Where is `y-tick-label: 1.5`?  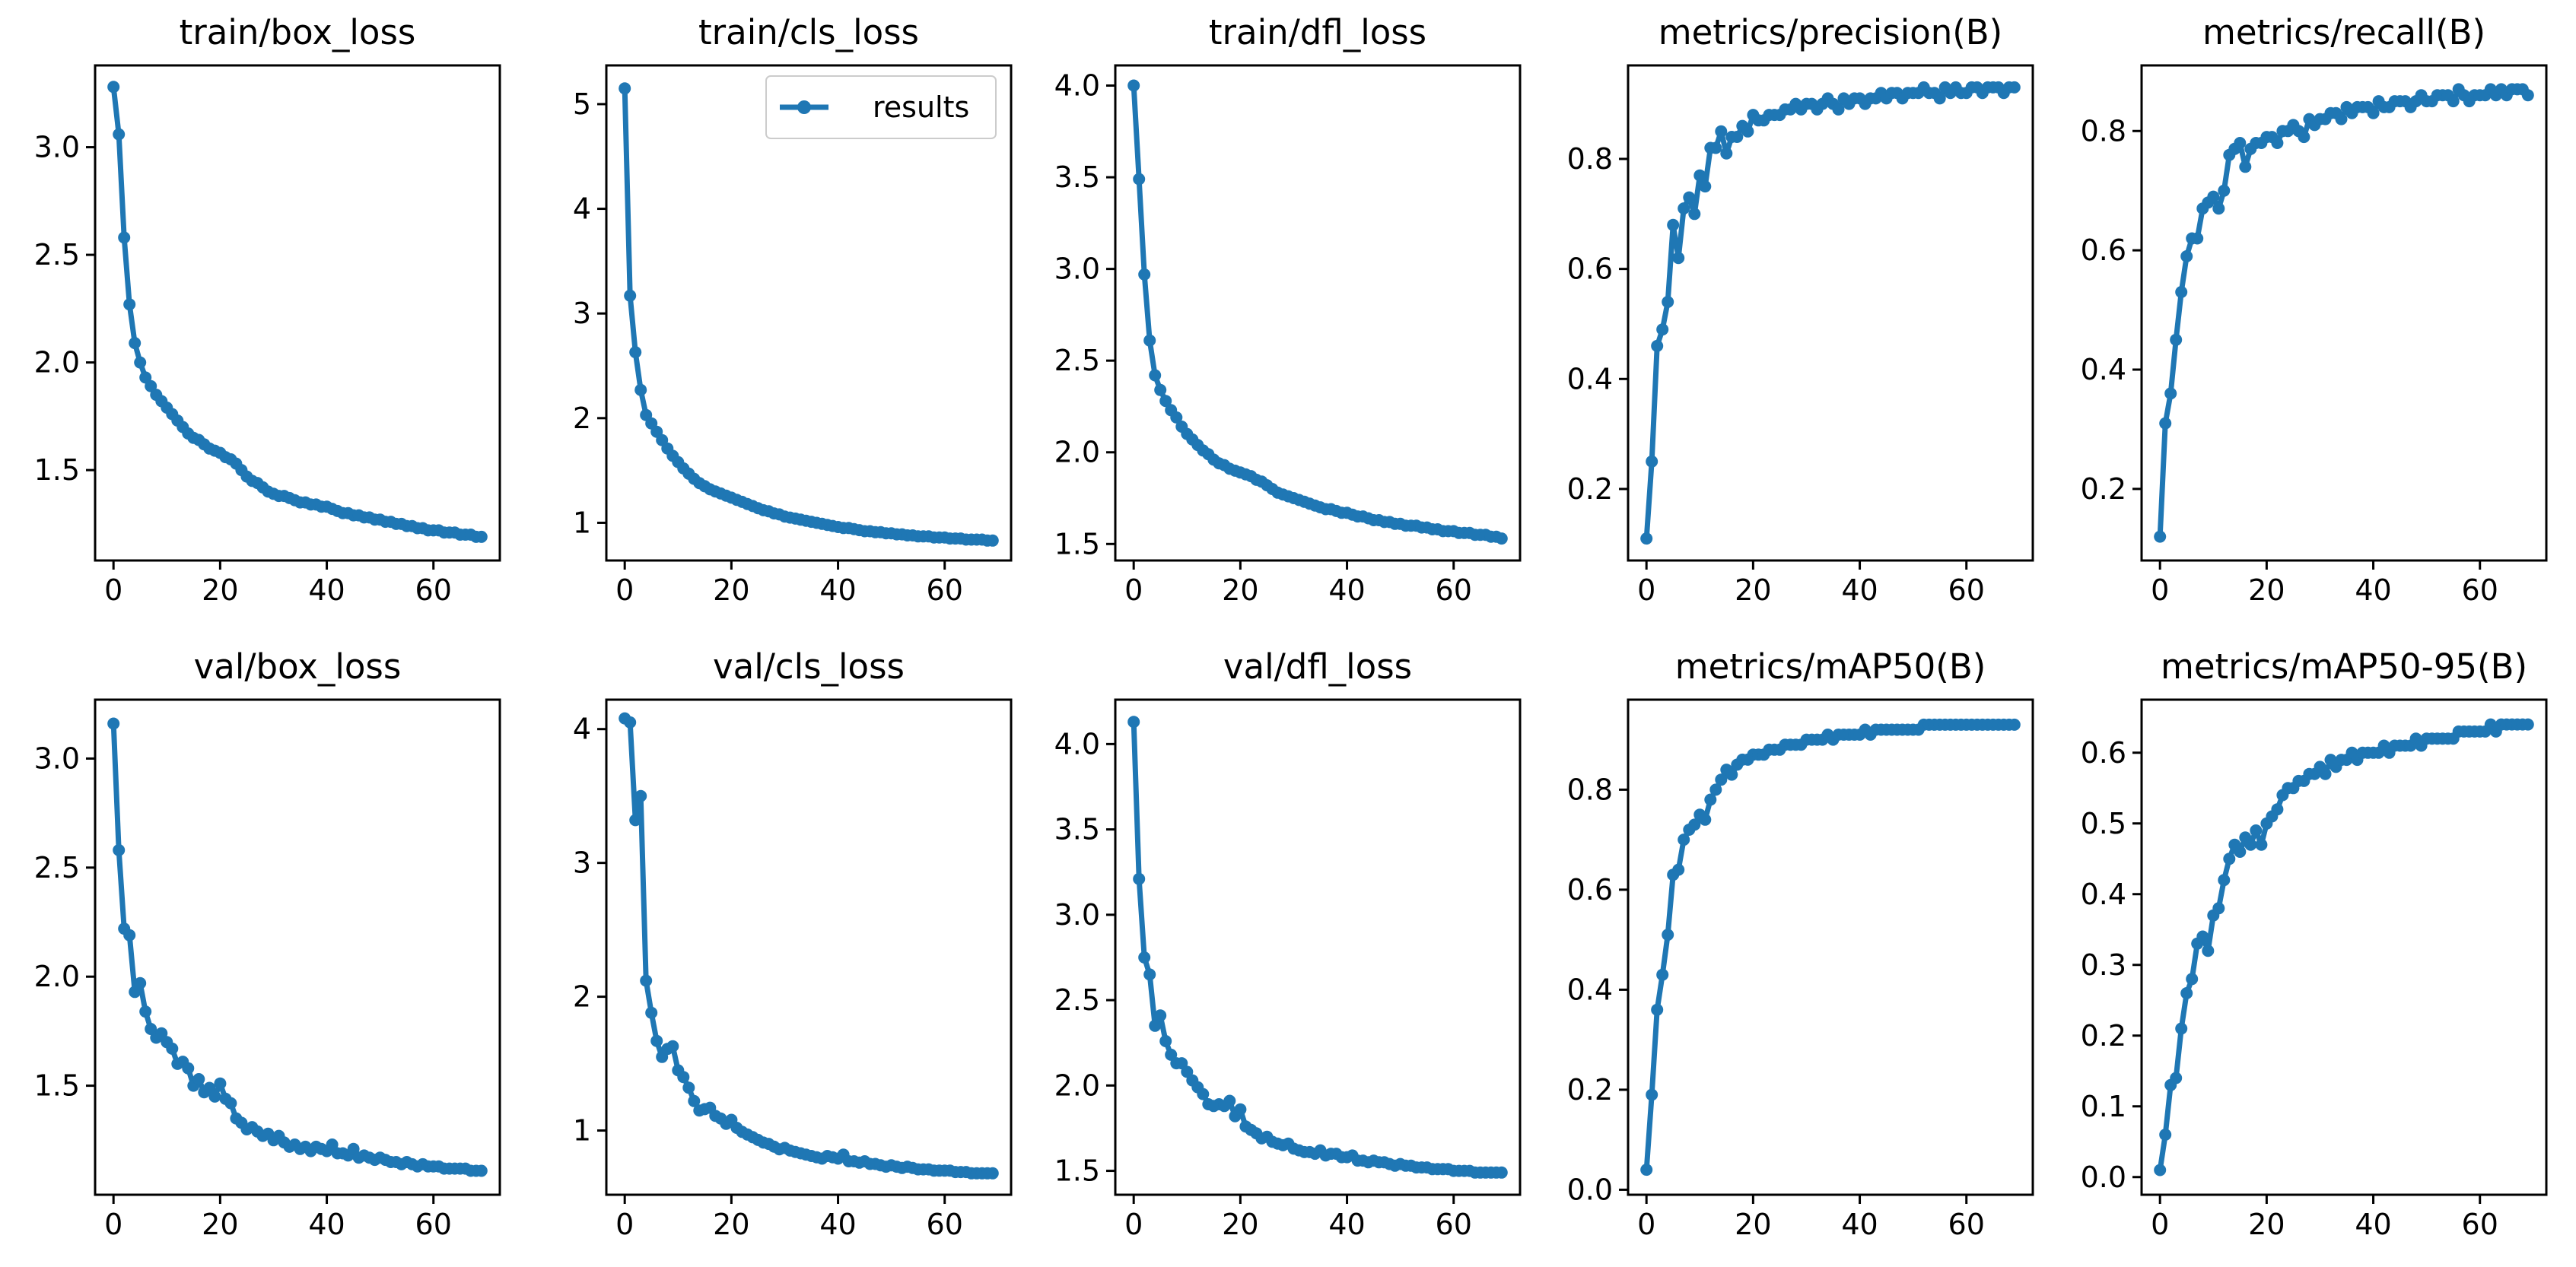
y-tick-label: 1.5 is located at coordinates (57, 470).